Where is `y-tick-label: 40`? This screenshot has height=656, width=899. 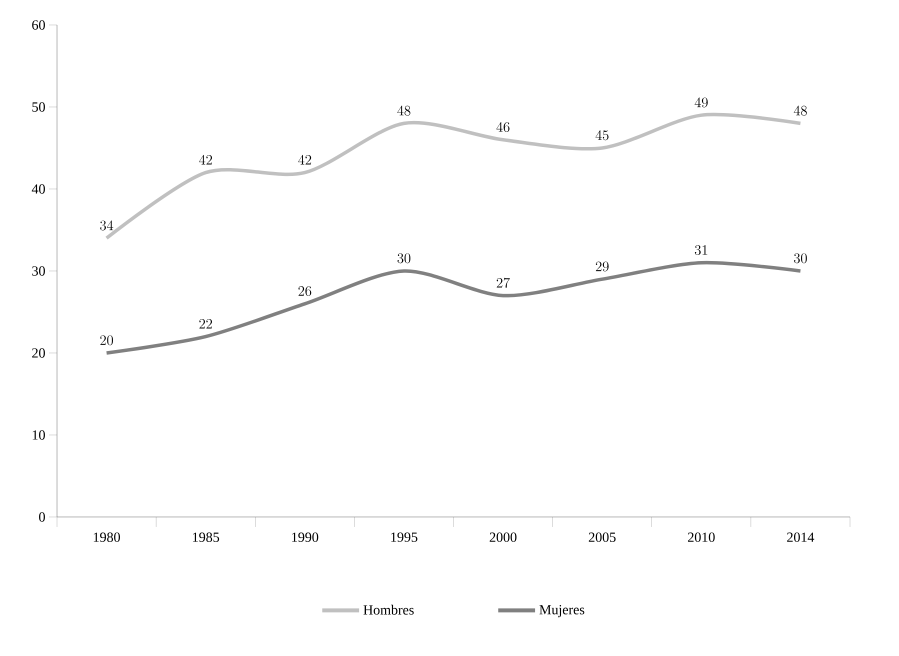
y-tick-label: 40 is located at coordinates (38, 189).